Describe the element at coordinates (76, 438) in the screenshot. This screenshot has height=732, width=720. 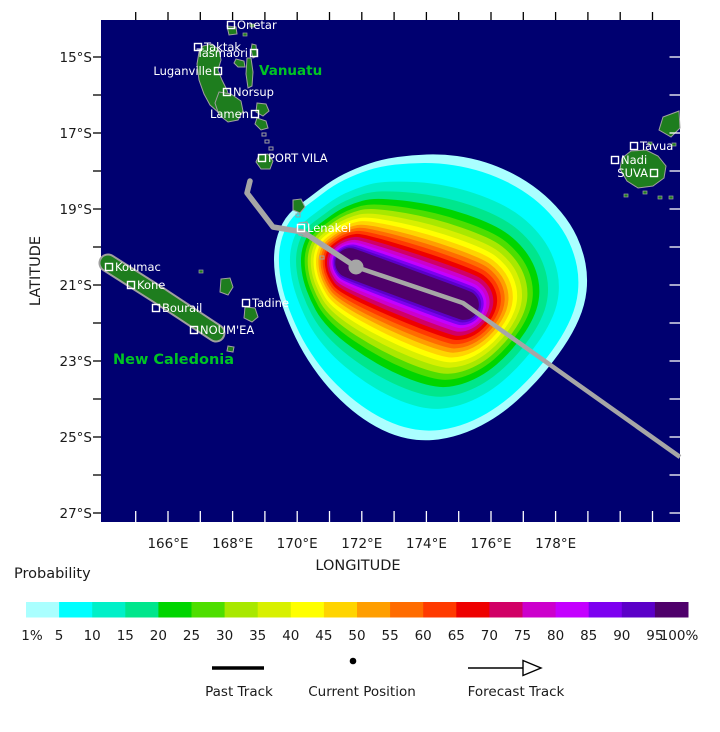
I see `y-tick-label: 25°S` at that location.